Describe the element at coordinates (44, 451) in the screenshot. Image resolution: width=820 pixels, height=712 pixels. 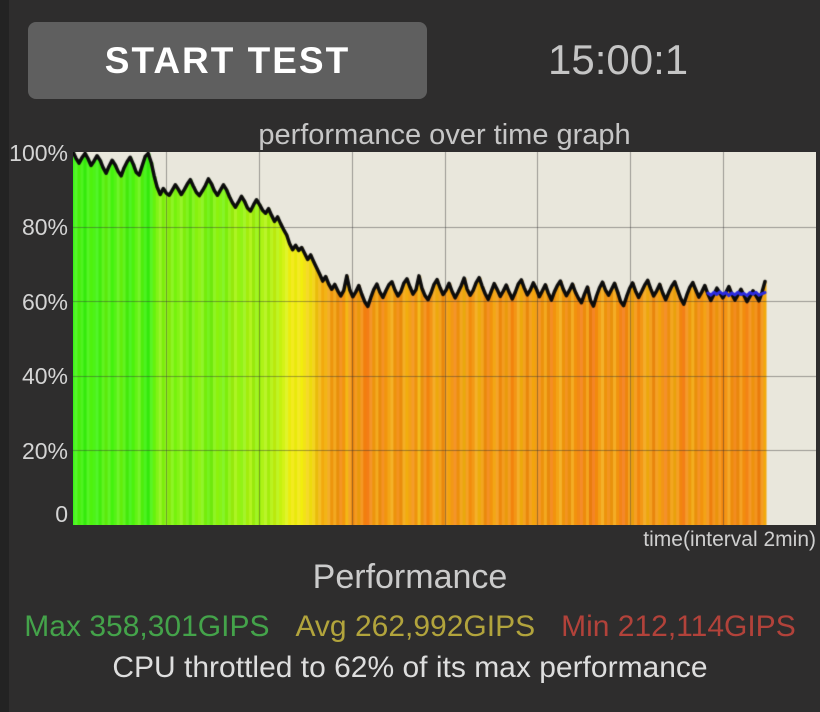
I see `y-tick-20: 20%` at that location.